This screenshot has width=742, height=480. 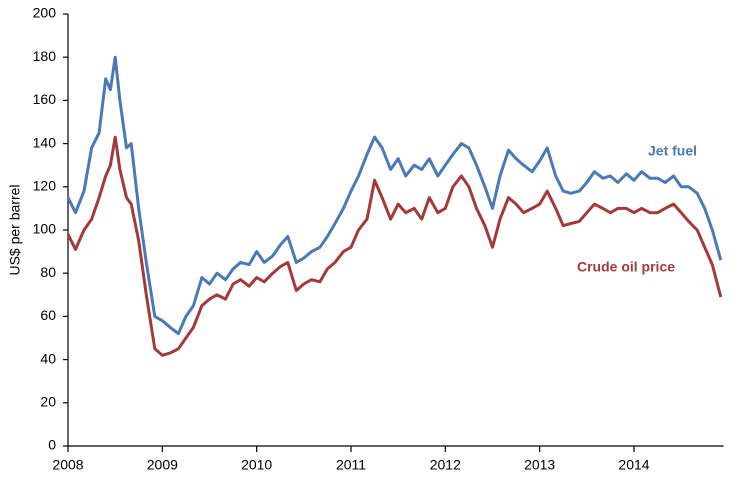 I want to click on y-tick-label: 180, so click(x=45, y=56).